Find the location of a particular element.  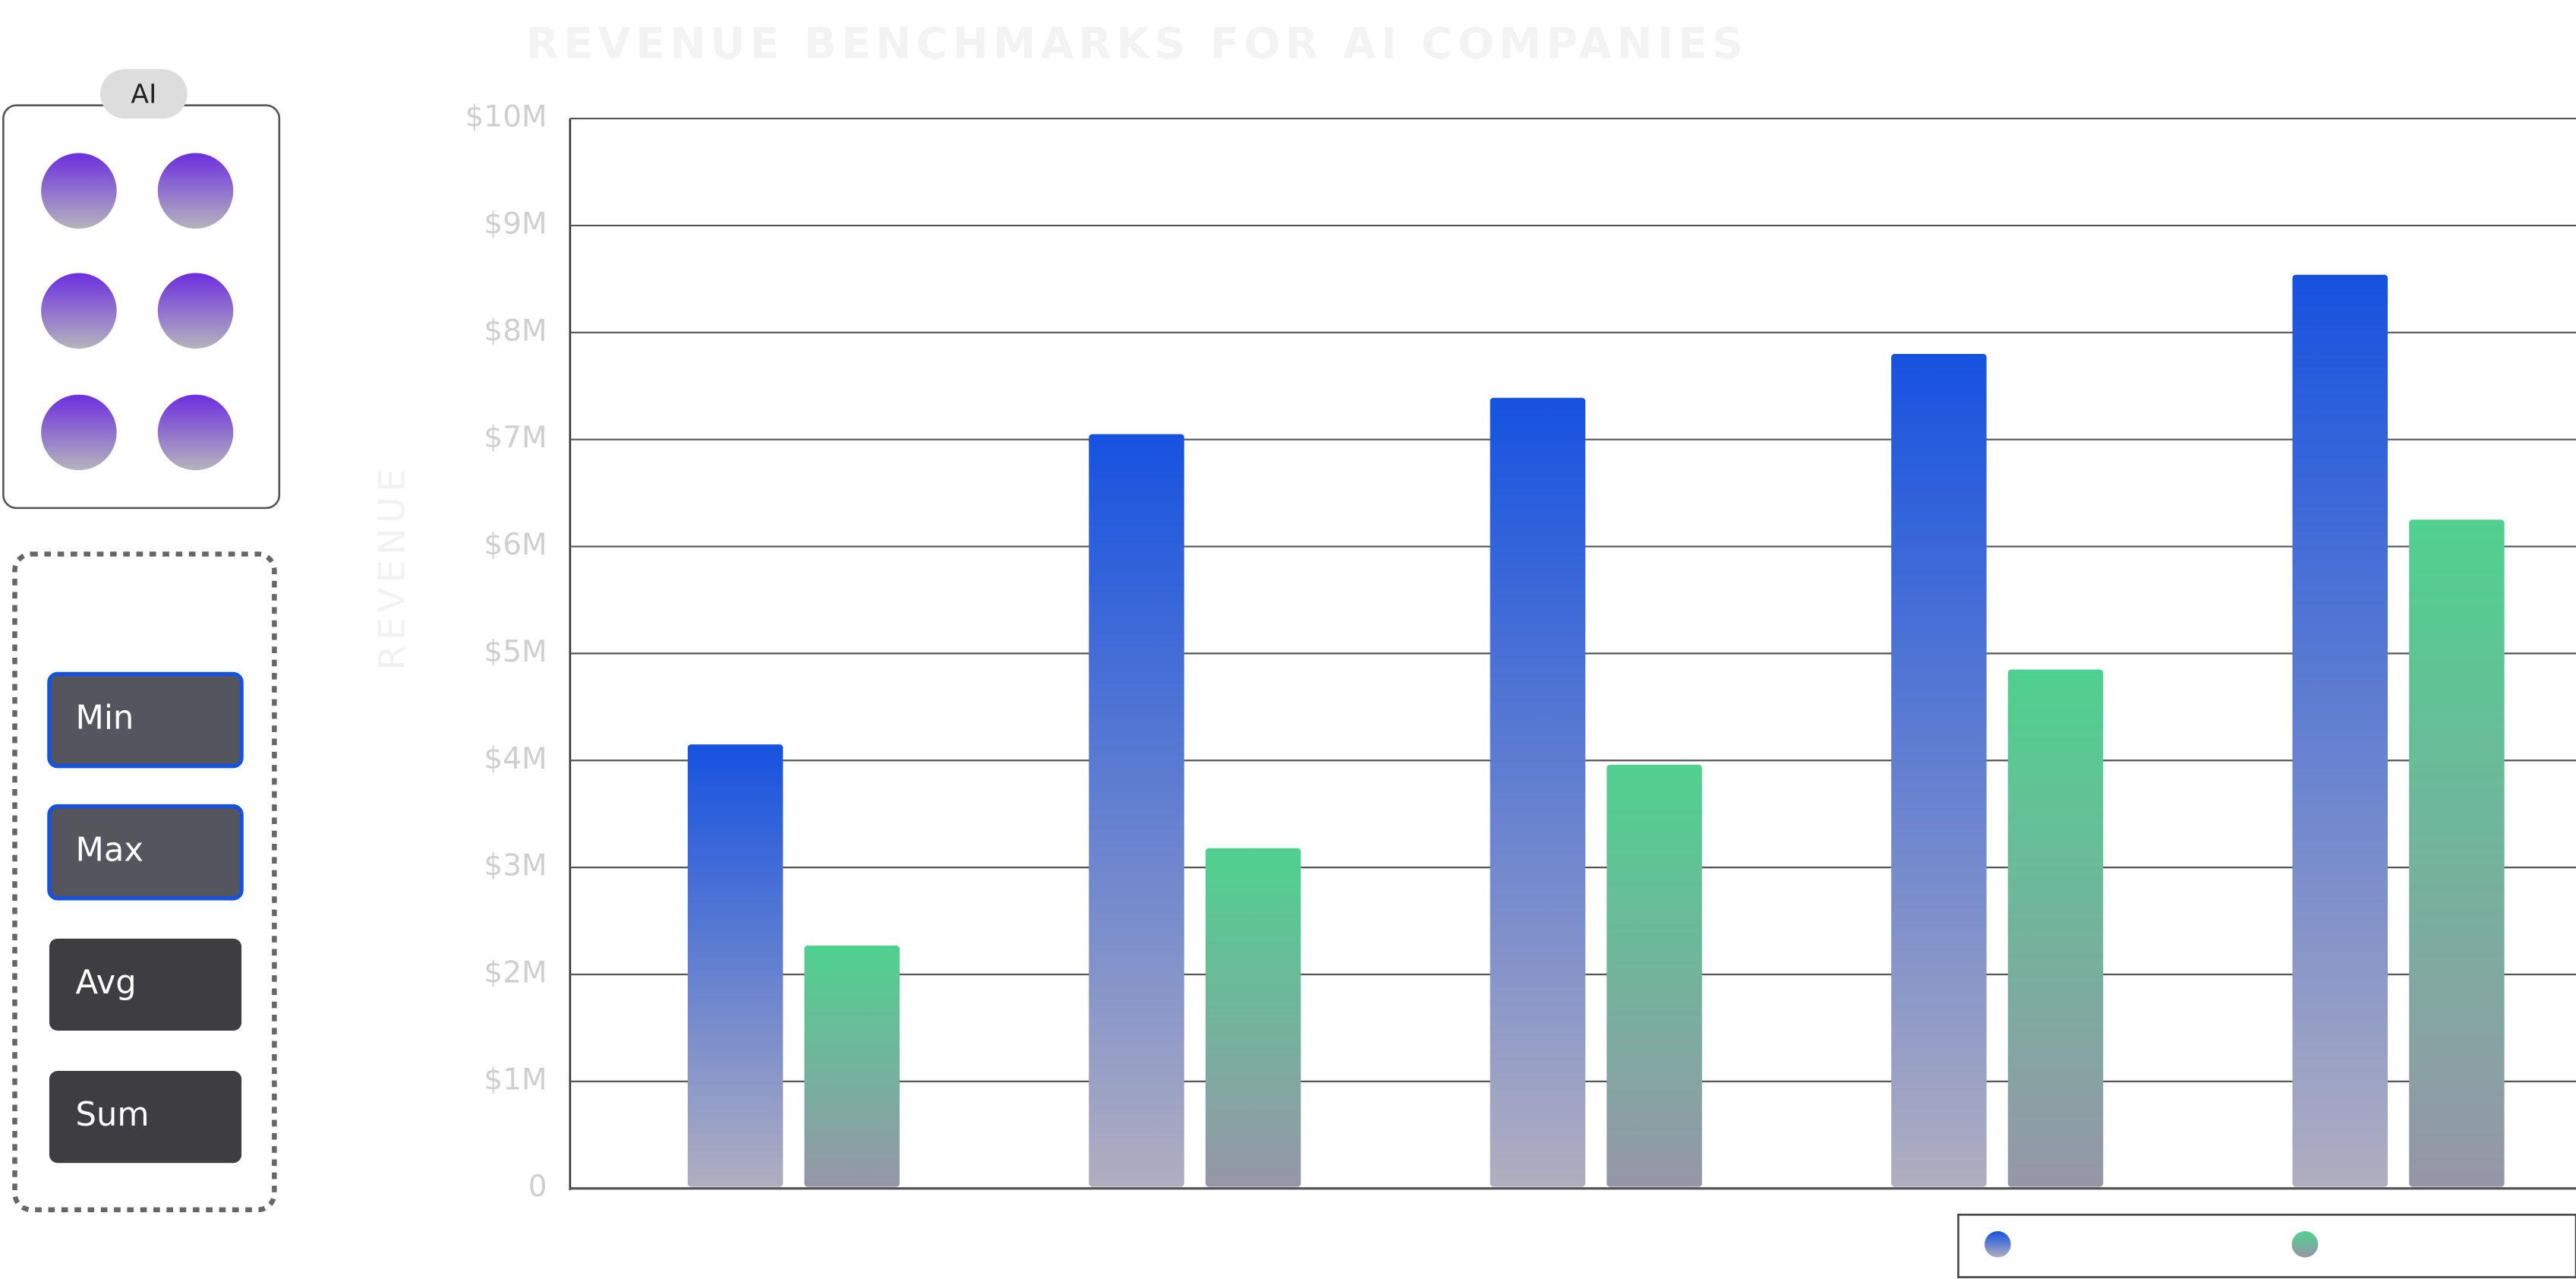

legend is located at coordinates (2266, 1246).